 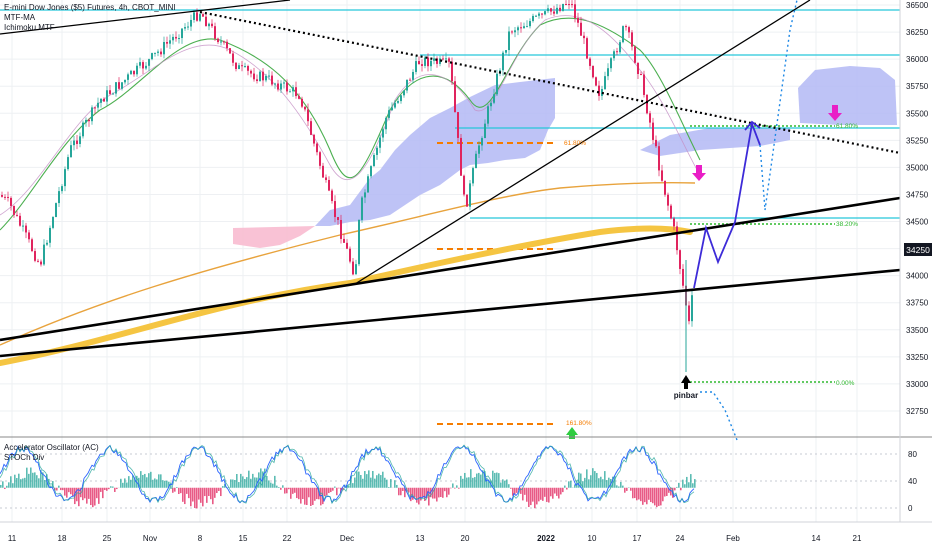 What do you see at coordinates (917, 330) in the screenshot?
I see `price-tick-label: 33500` at bounding box center [917, 330].